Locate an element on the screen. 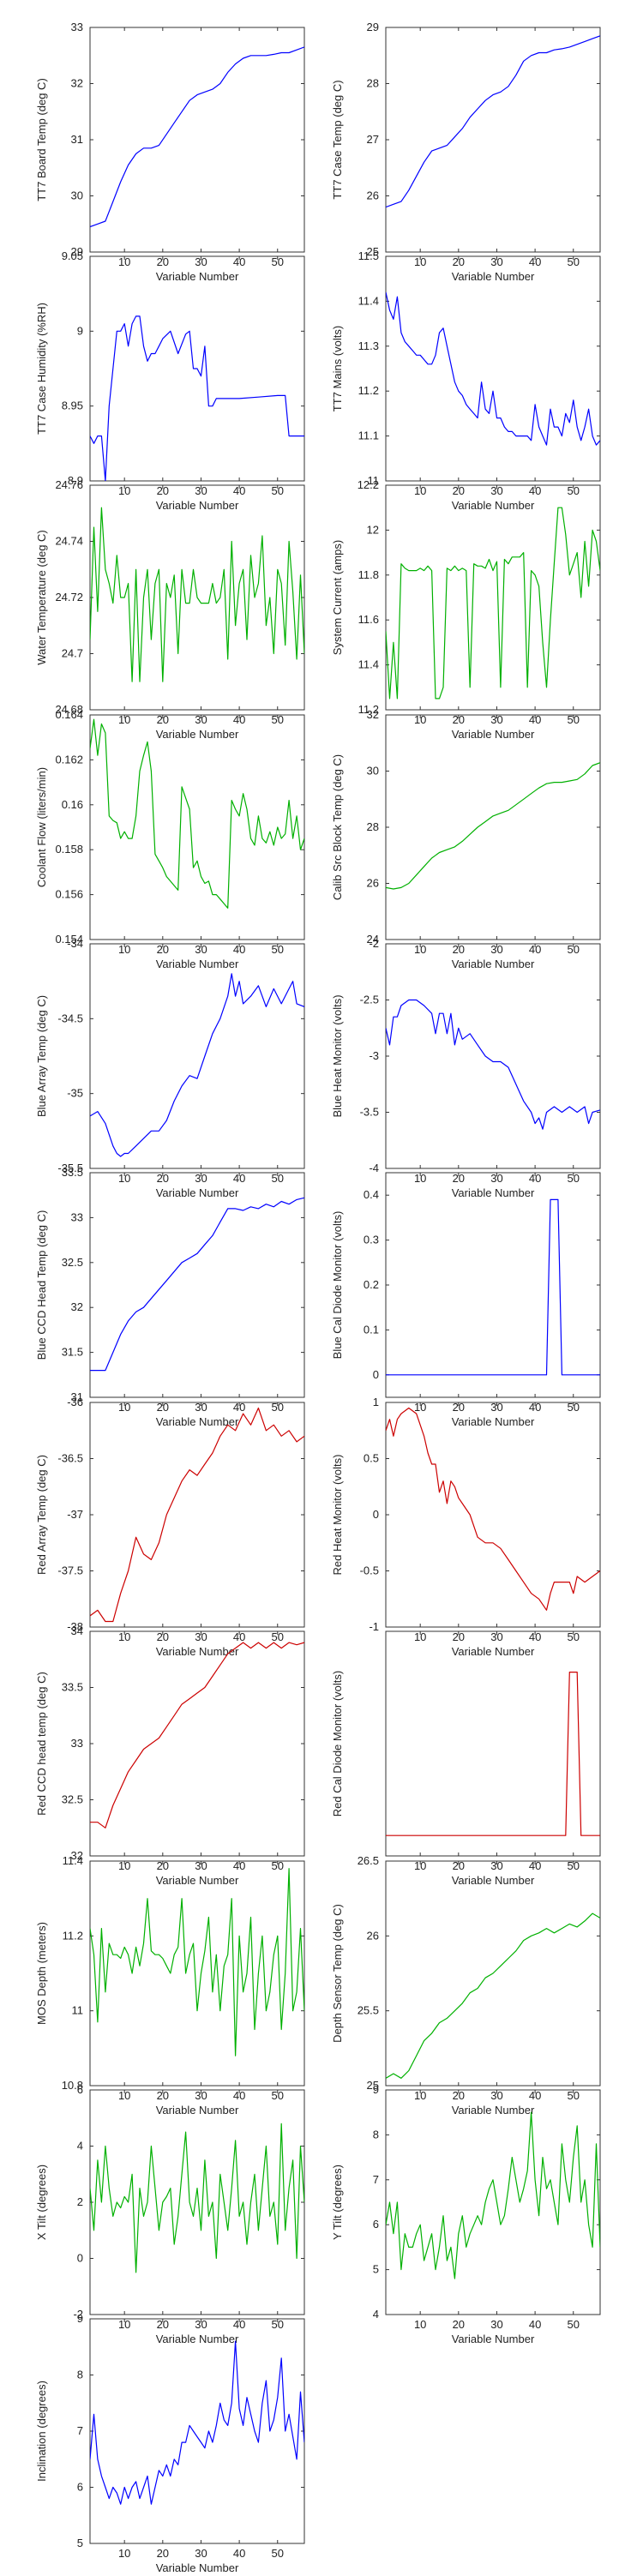  y-tick-label: 30 is located at coordinates (77, 195).